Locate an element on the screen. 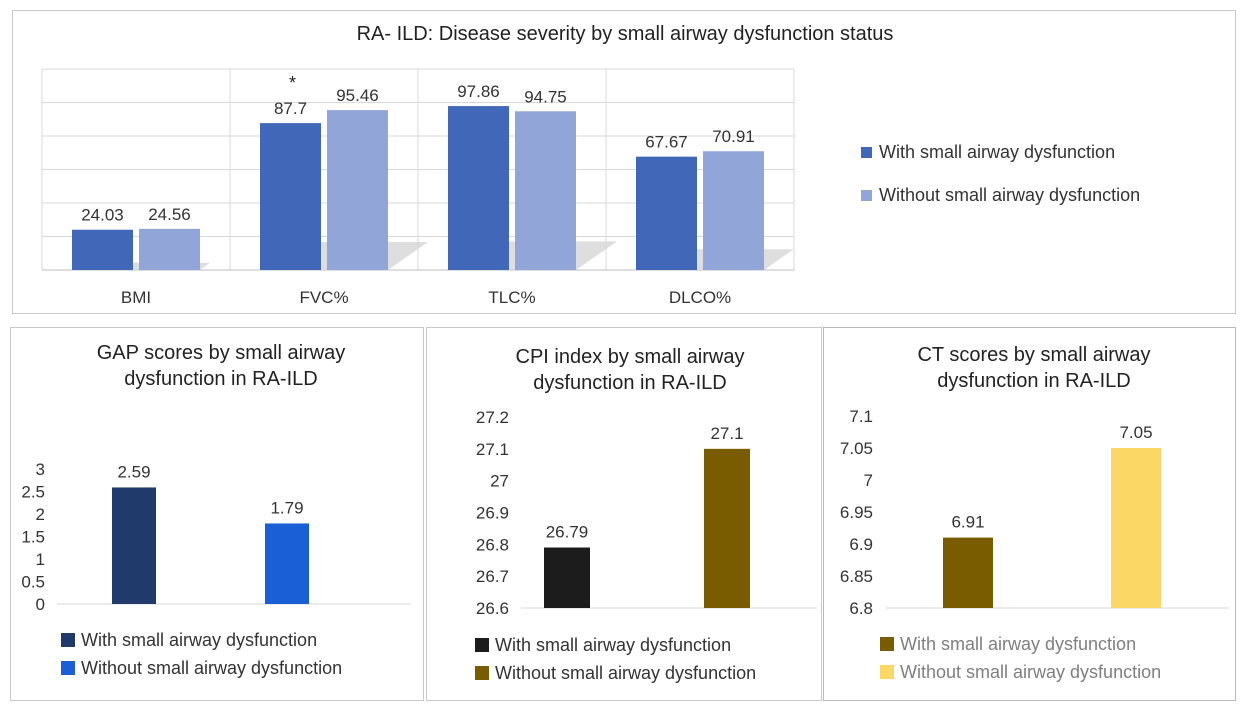 This screenshot has height=711, width=1245. data-label: 95.46 is located at coordinates (357, 95).